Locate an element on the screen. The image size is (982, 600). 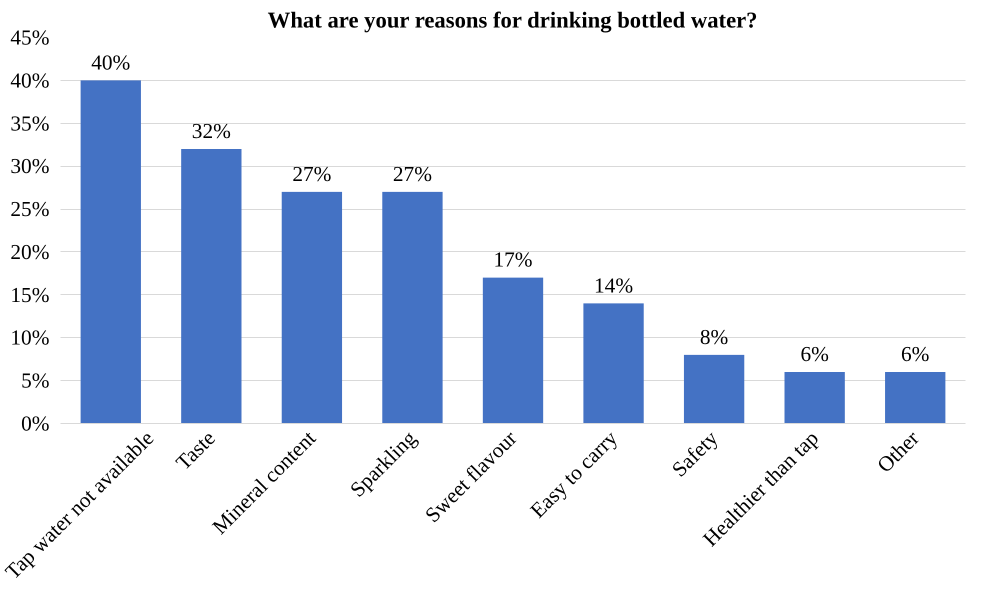
y-tick-label: 20% is located at coordinates (30, 252).